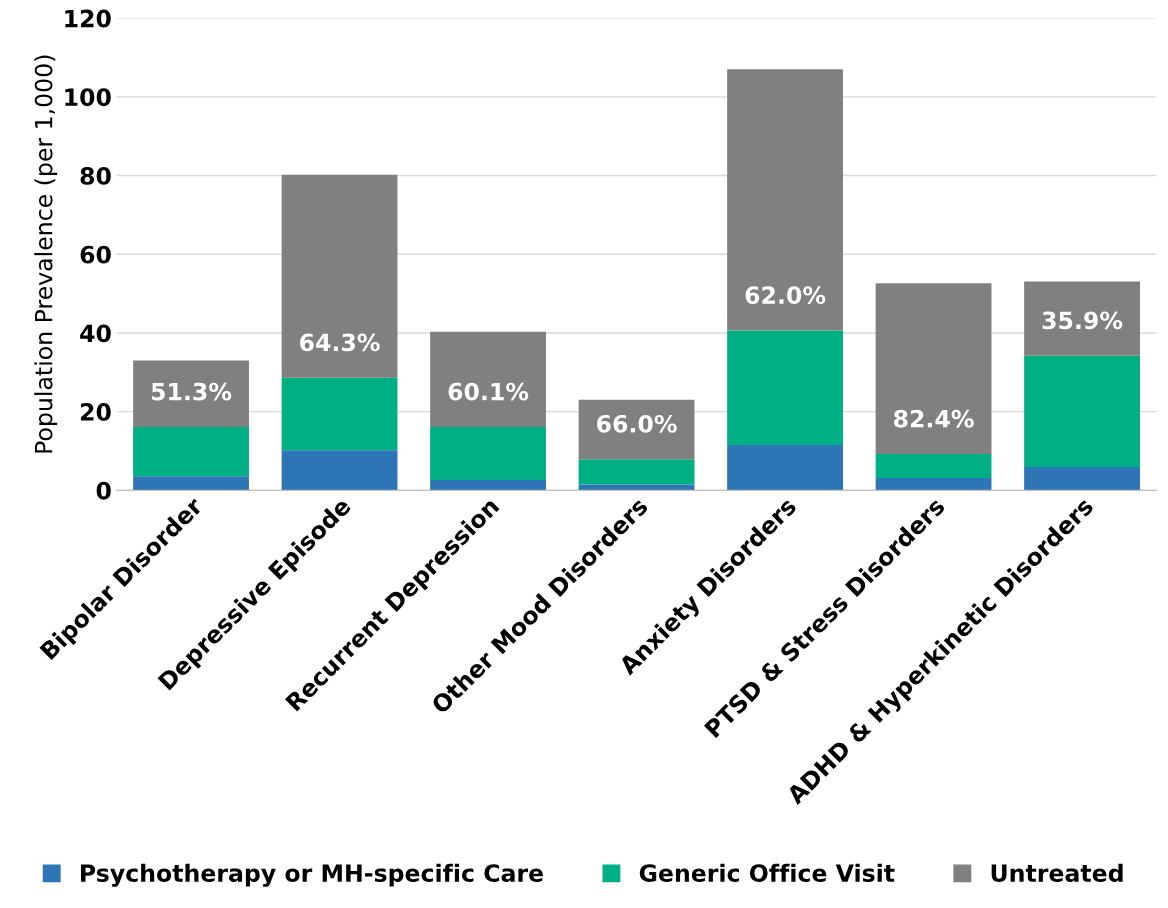  Describe the element at coordinates (637, 423) in the screenshot. I see `annotation: 66.0%` at that location.